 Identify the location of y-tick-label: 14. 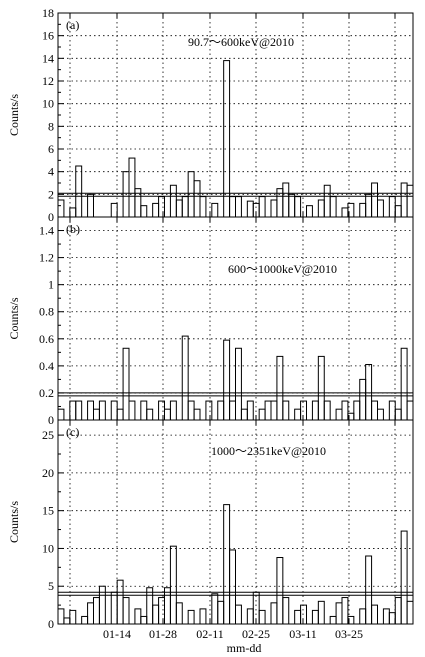
(48, 58).